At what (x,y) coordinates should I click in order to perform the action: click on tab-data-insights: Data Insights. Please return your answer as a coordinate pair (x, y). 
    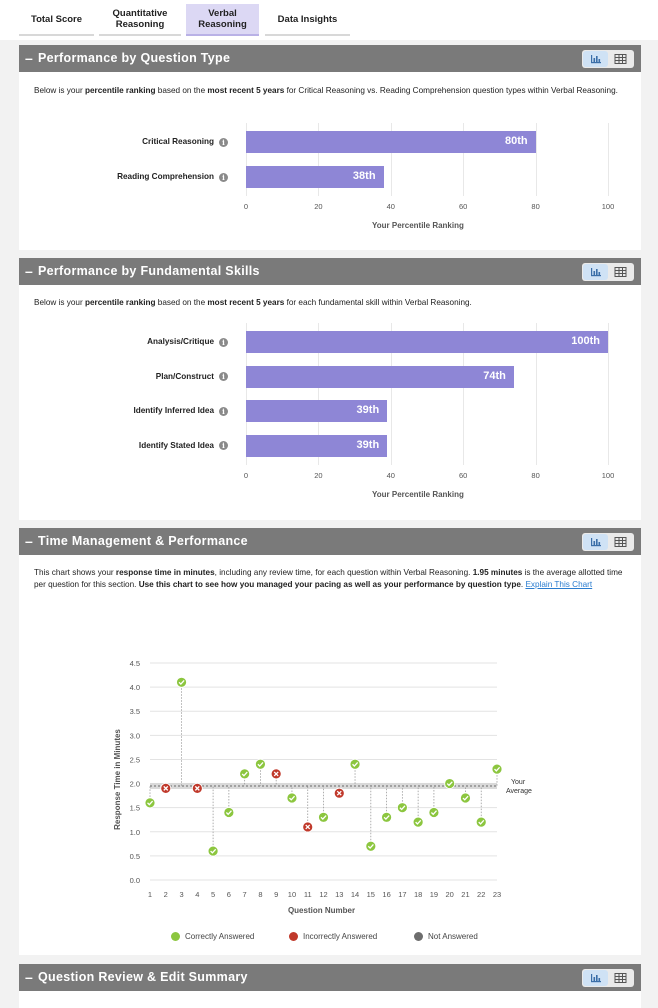
    Looking at the image, I should click on (307, 20).